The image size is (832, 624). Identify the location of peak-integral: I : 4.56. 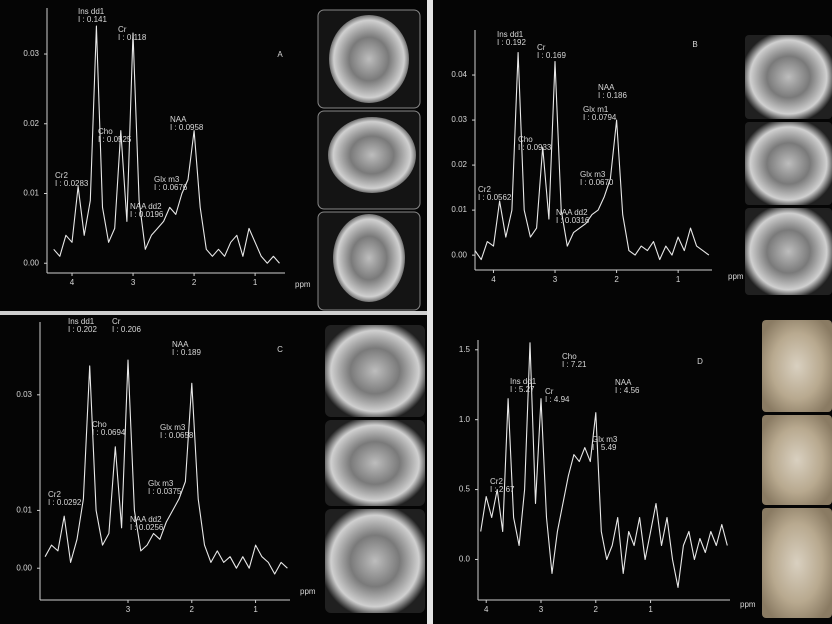
(627, 390).